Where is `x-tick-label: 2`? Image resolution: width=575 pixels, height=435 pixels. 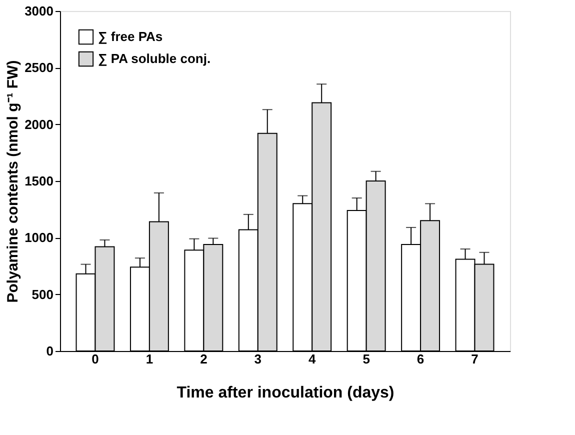 x-tick-label: 2 is located at coordinates (204, 359).